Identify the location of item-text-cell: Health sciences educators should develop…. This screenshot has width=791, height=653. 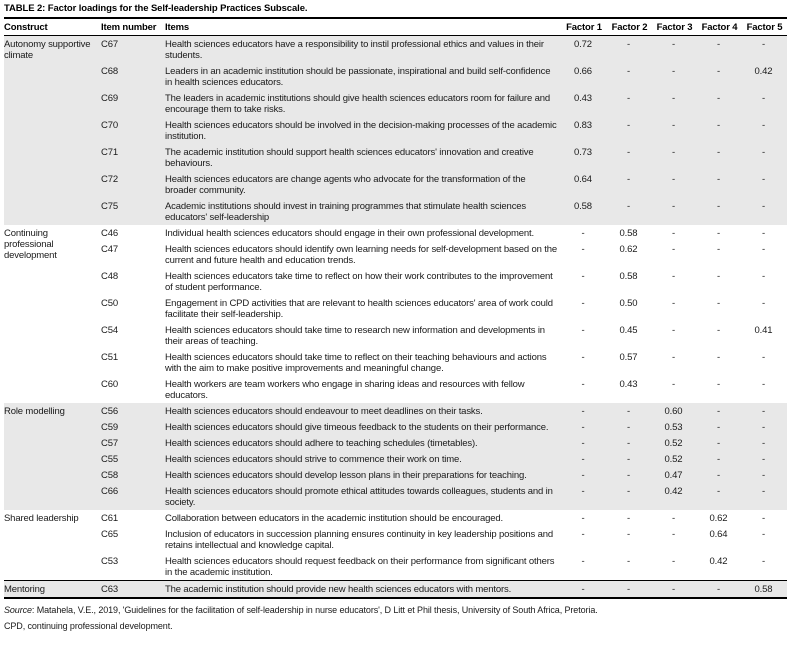
(363, 475).